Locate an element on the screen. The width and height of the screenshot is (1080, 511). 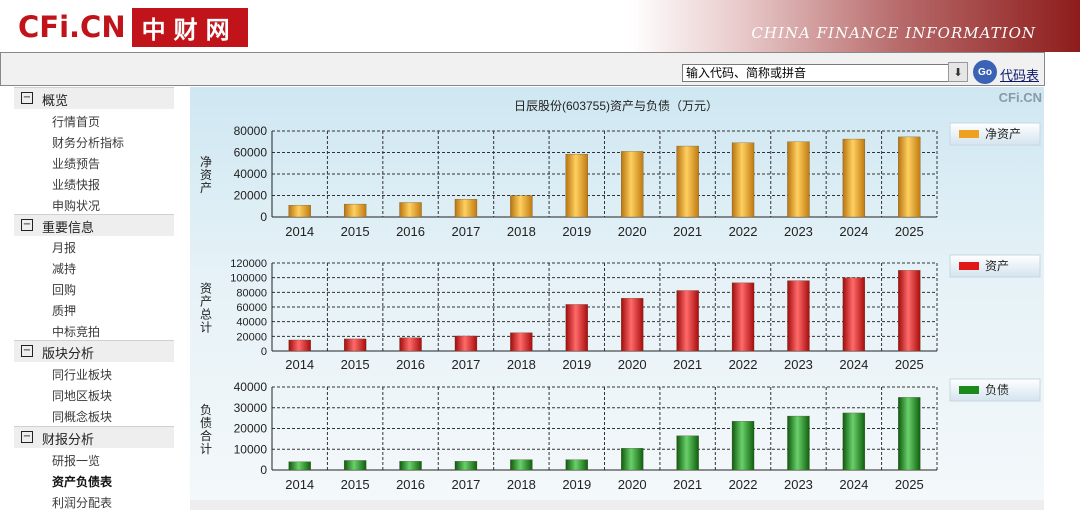
legend: 负债 is located at coordinates (995, 390).